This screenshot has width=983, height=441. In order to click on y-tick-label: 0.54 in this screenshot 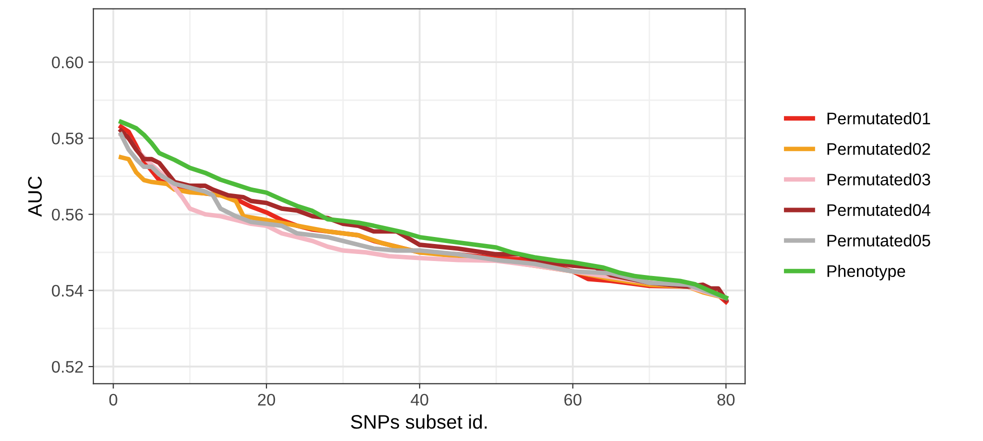, I will do `click(68, 290)`.